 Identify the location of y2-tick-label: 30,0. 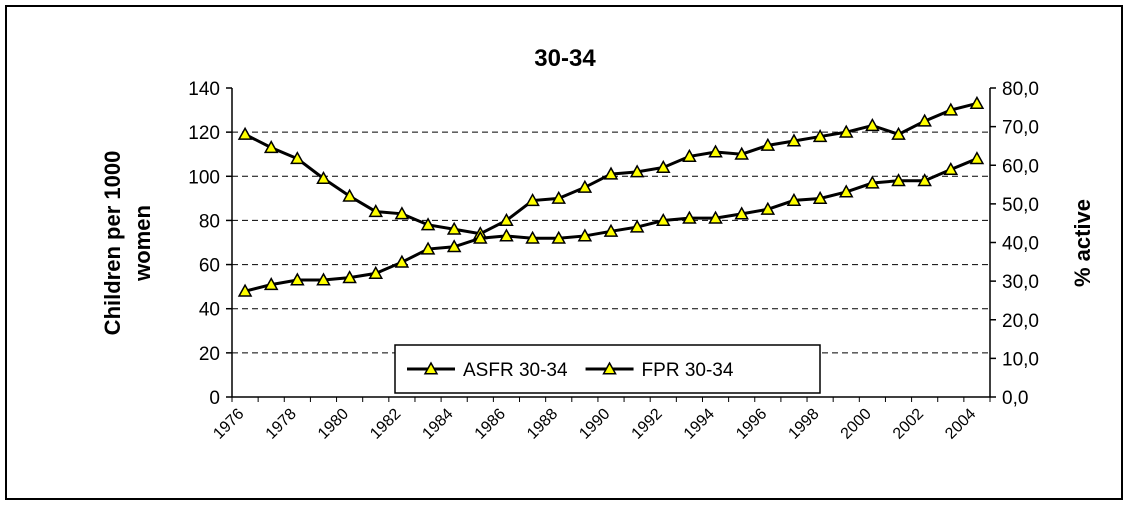
(1020, 282).